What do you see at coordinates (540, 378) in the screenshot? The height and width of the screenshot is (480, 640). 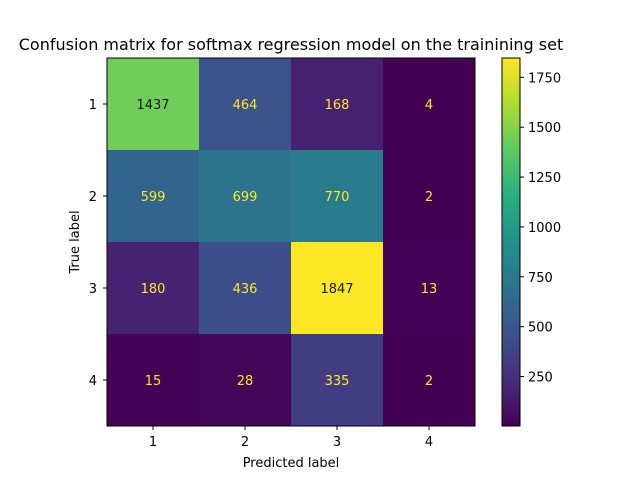 I see `colorbar-tick-label: 250` at bounding box center [540, 378].